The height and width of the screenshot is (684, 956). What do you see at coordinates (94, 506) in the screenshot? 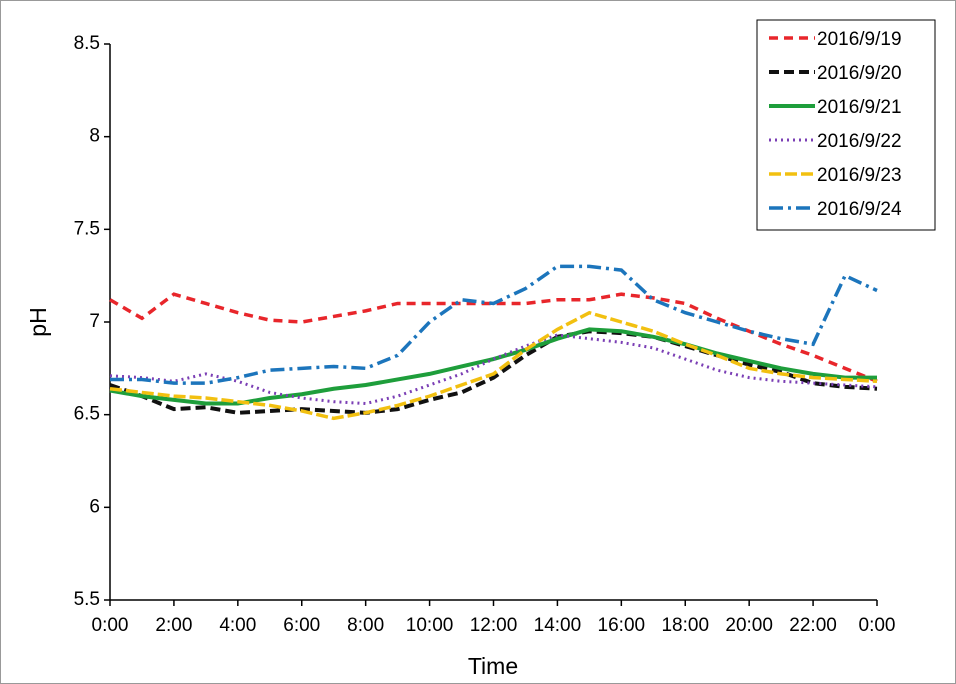
I see `y-tick-label: 6` at bounding box center [94, 506].